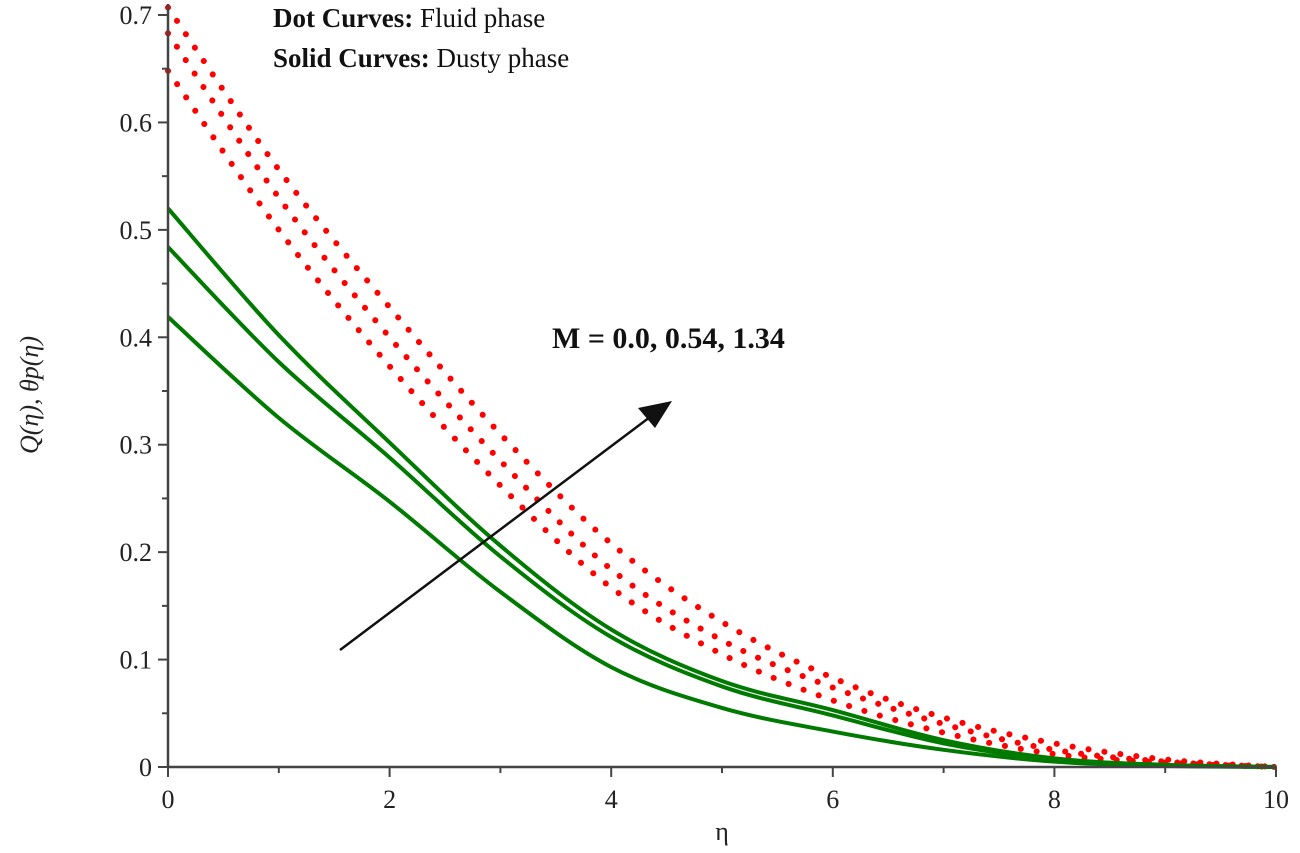 This screenshot has width=1300, height=853. Describe the element at coordinates (409, 18) in the screenshot. I see `legend-line-dot: Dot Curves: Fluid phase` at that location.